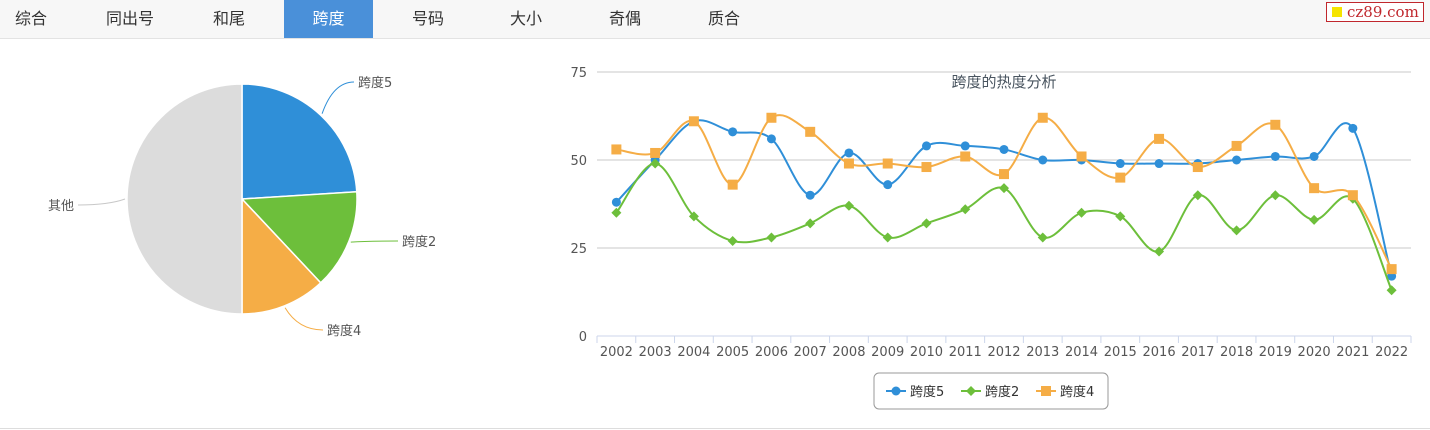  What do you see at coordinates (693, 352) in the screenshot?
I see `x-tick-label-2004: 2004` at bounding box center [693, 352].